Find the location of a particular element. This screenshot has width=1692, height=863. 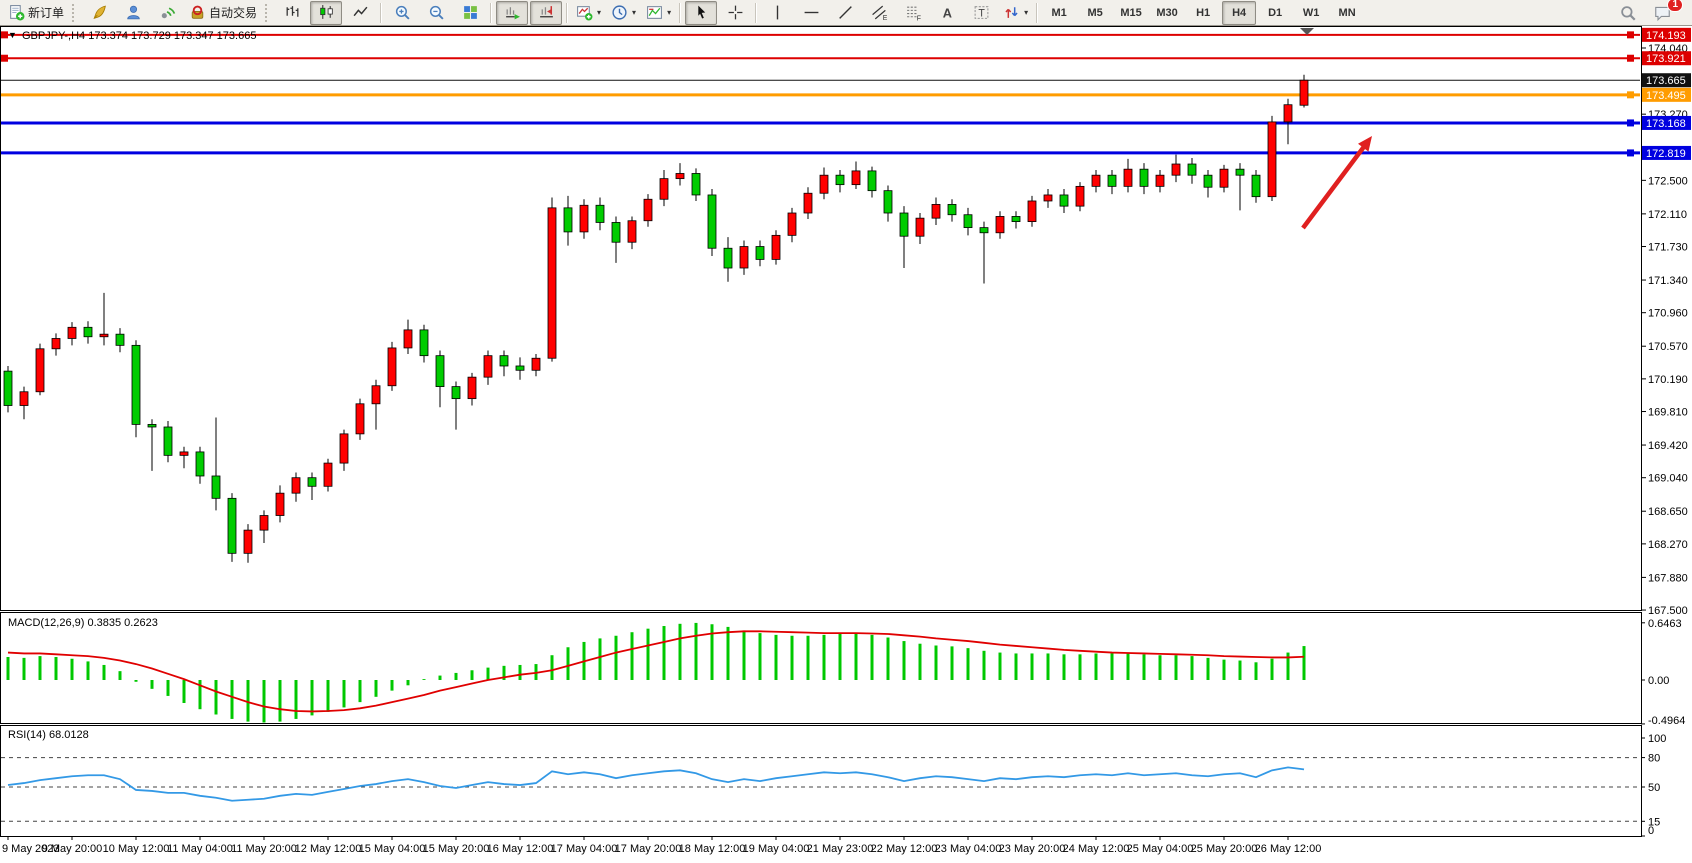

channel-icon: E is located at coordinates (879, 13).